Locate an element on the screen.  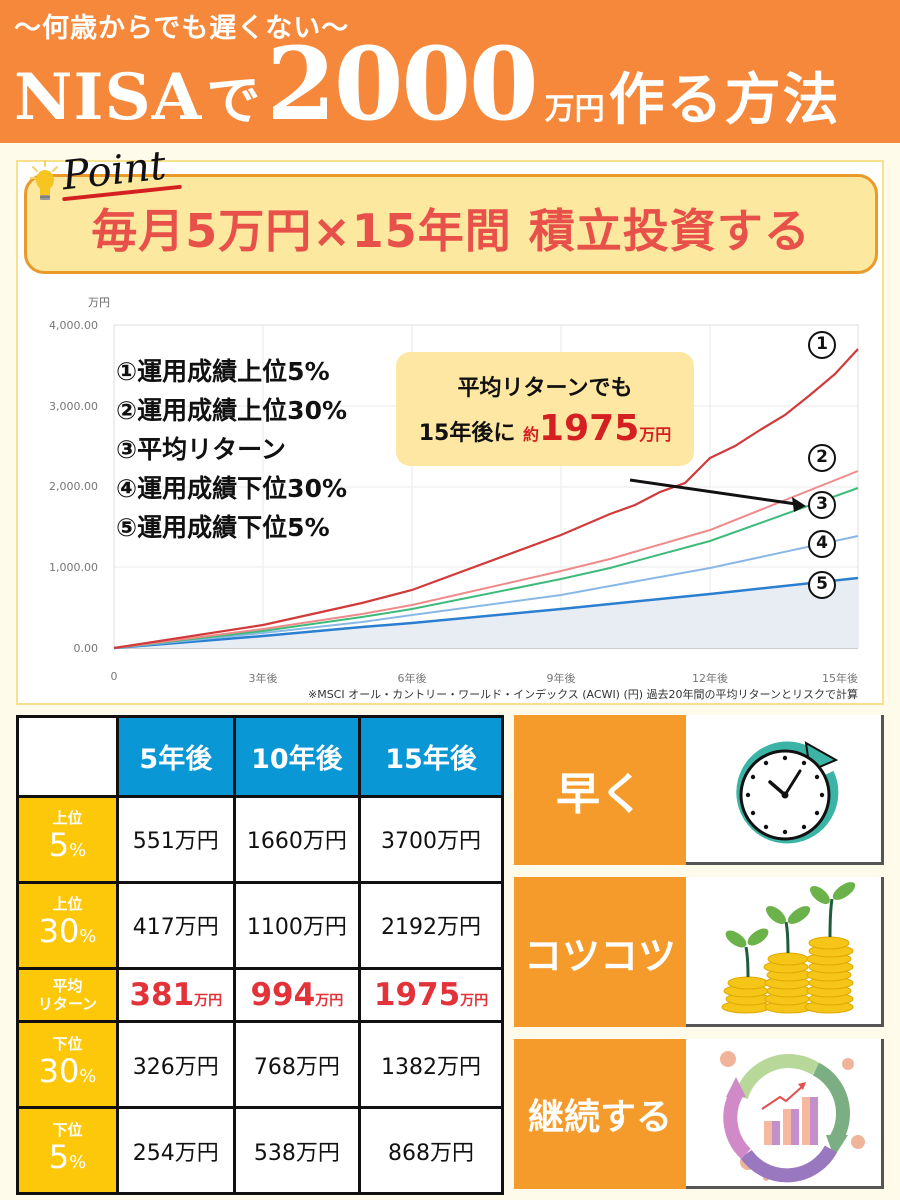
x-tick: 9年後 is located at coordinates (561, 678).